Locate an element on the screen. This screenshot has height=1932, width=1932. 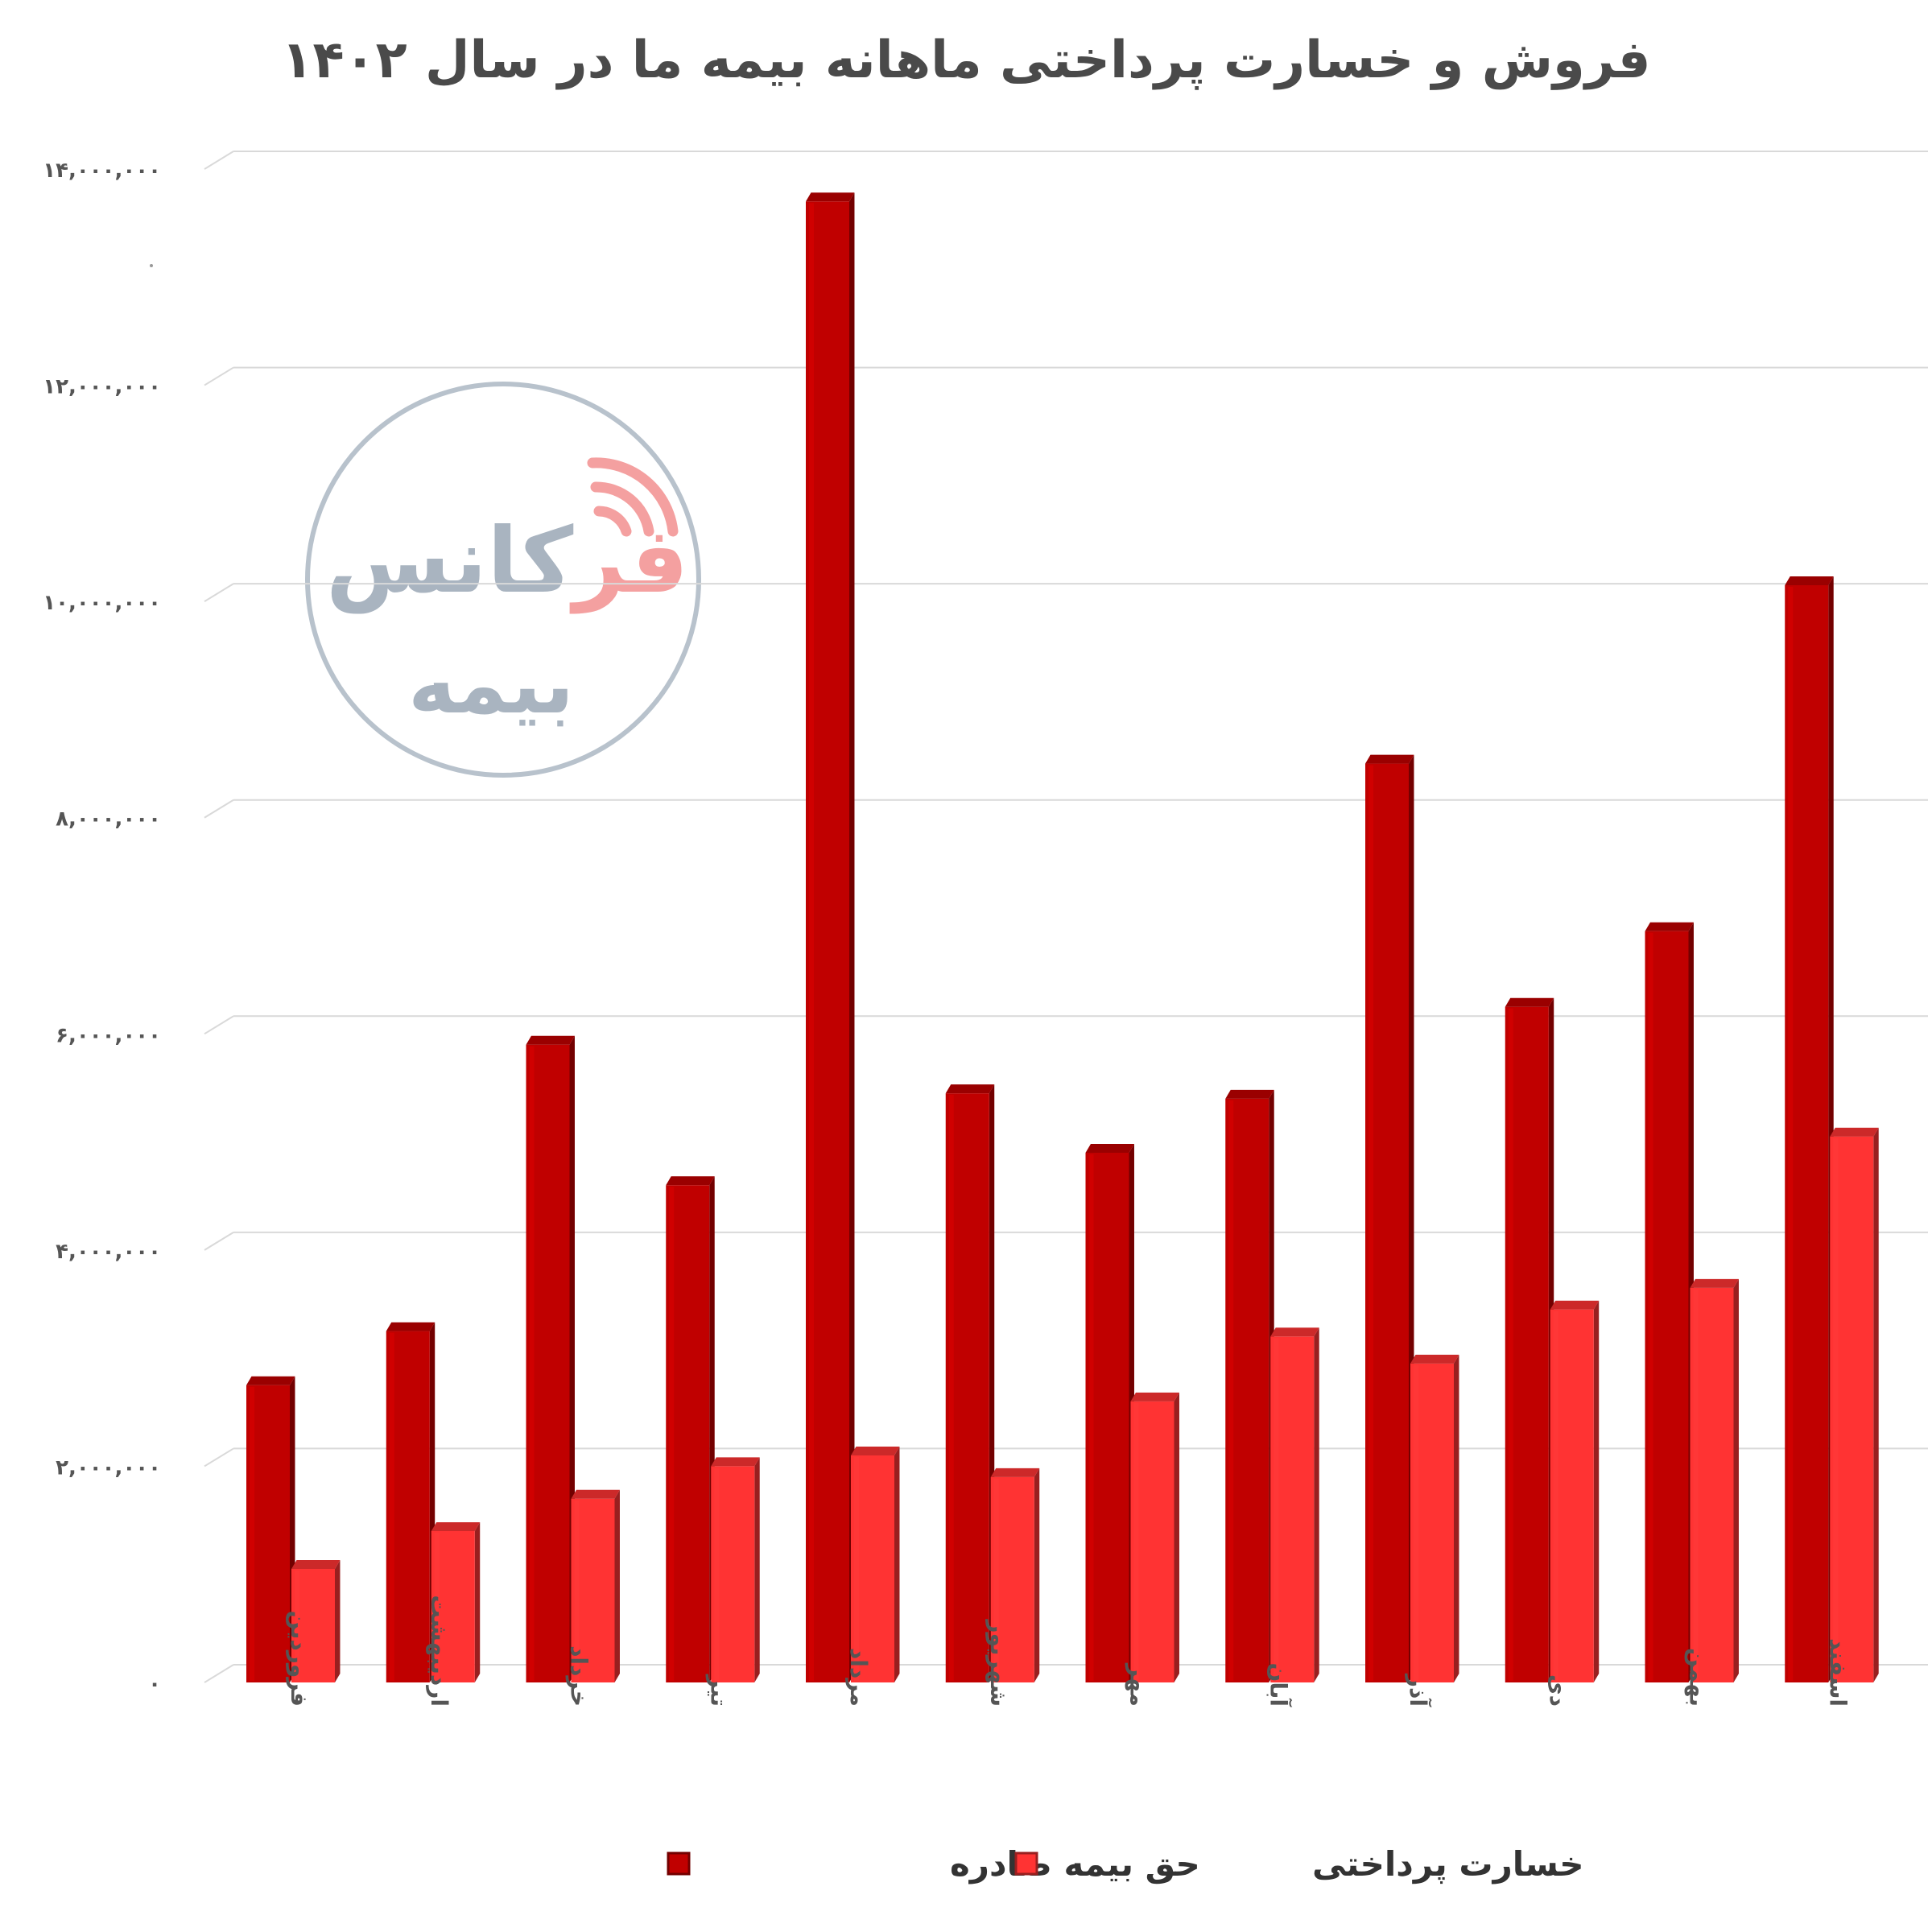
x-tick-label: تیر is located at coordinates (718, 1690).